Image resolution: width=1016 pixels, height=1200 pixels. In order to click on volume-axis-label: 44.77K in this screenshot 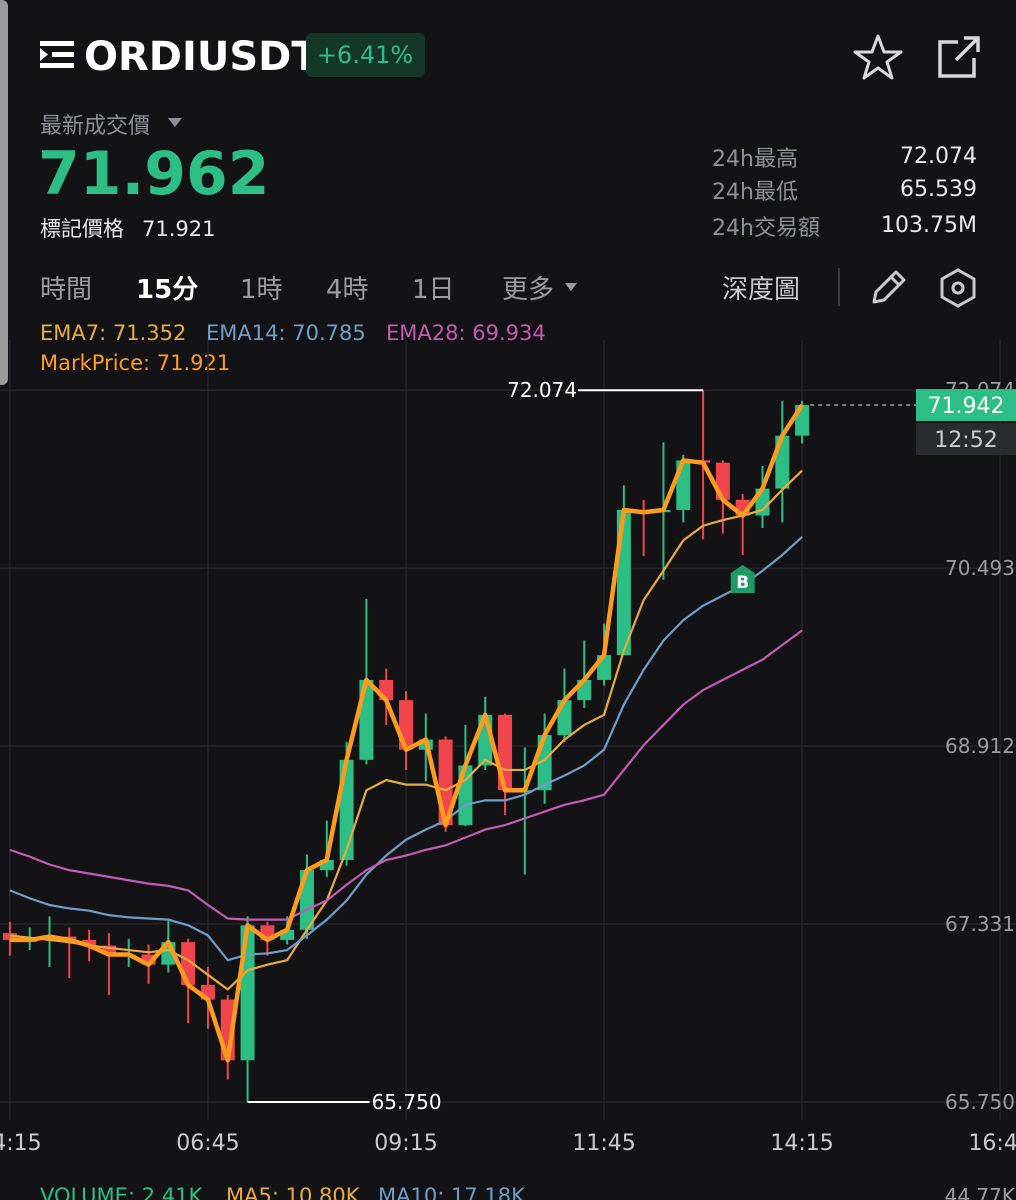, I will do `click(980, 1192)`.